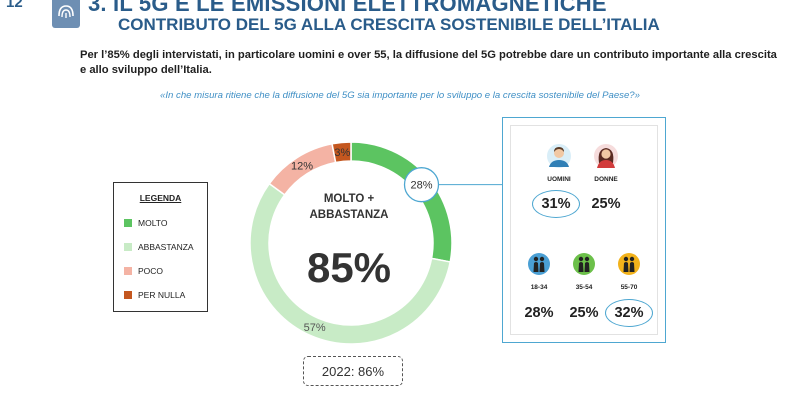 Image resolution: width=800 pixels, height=400 pixels. Describe the element at coordinates (353, 371) in the screenshot. I see `previous-year-box: 2022: 86%` at that location.